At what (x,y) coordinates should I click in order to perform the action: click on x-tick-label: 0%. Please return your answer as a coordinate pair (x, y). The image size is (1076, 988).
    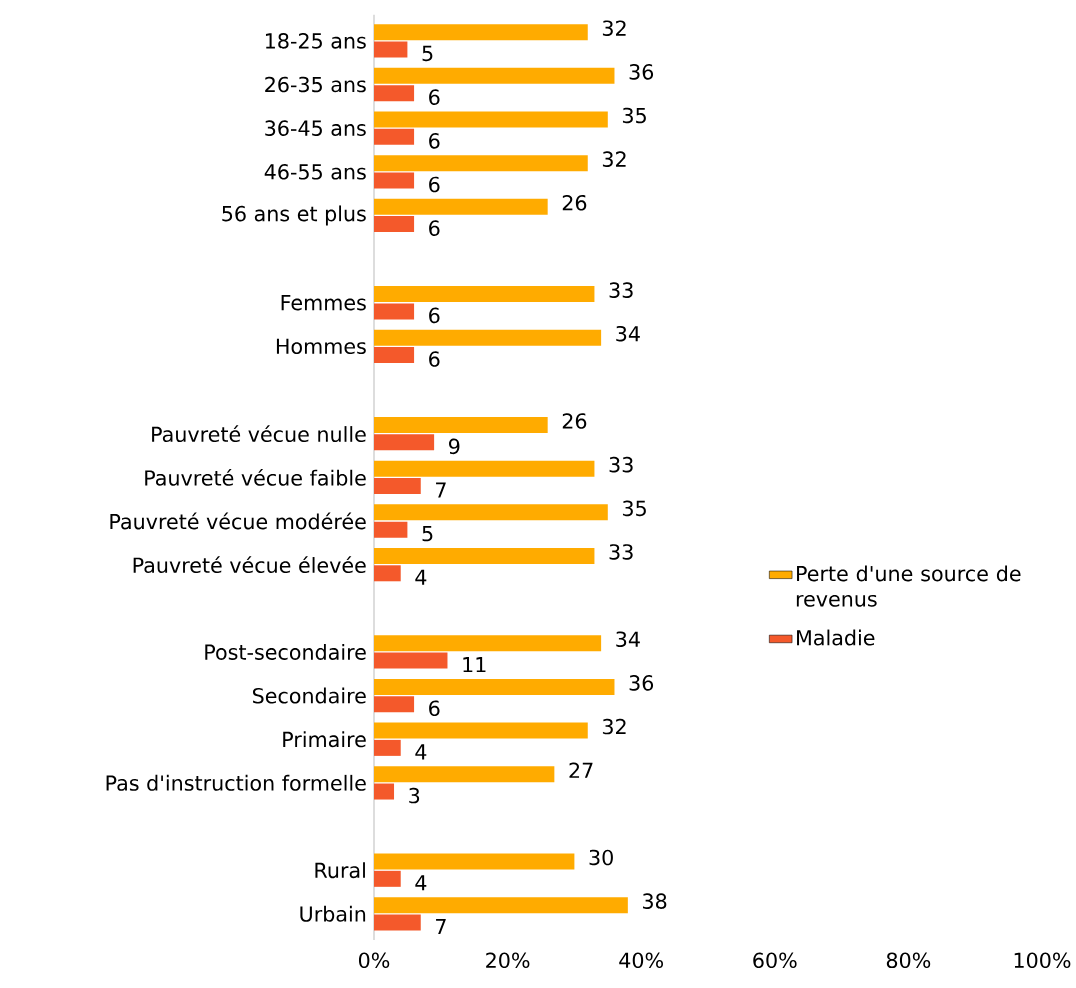
    Looking at the image, I should click on (374, 960).